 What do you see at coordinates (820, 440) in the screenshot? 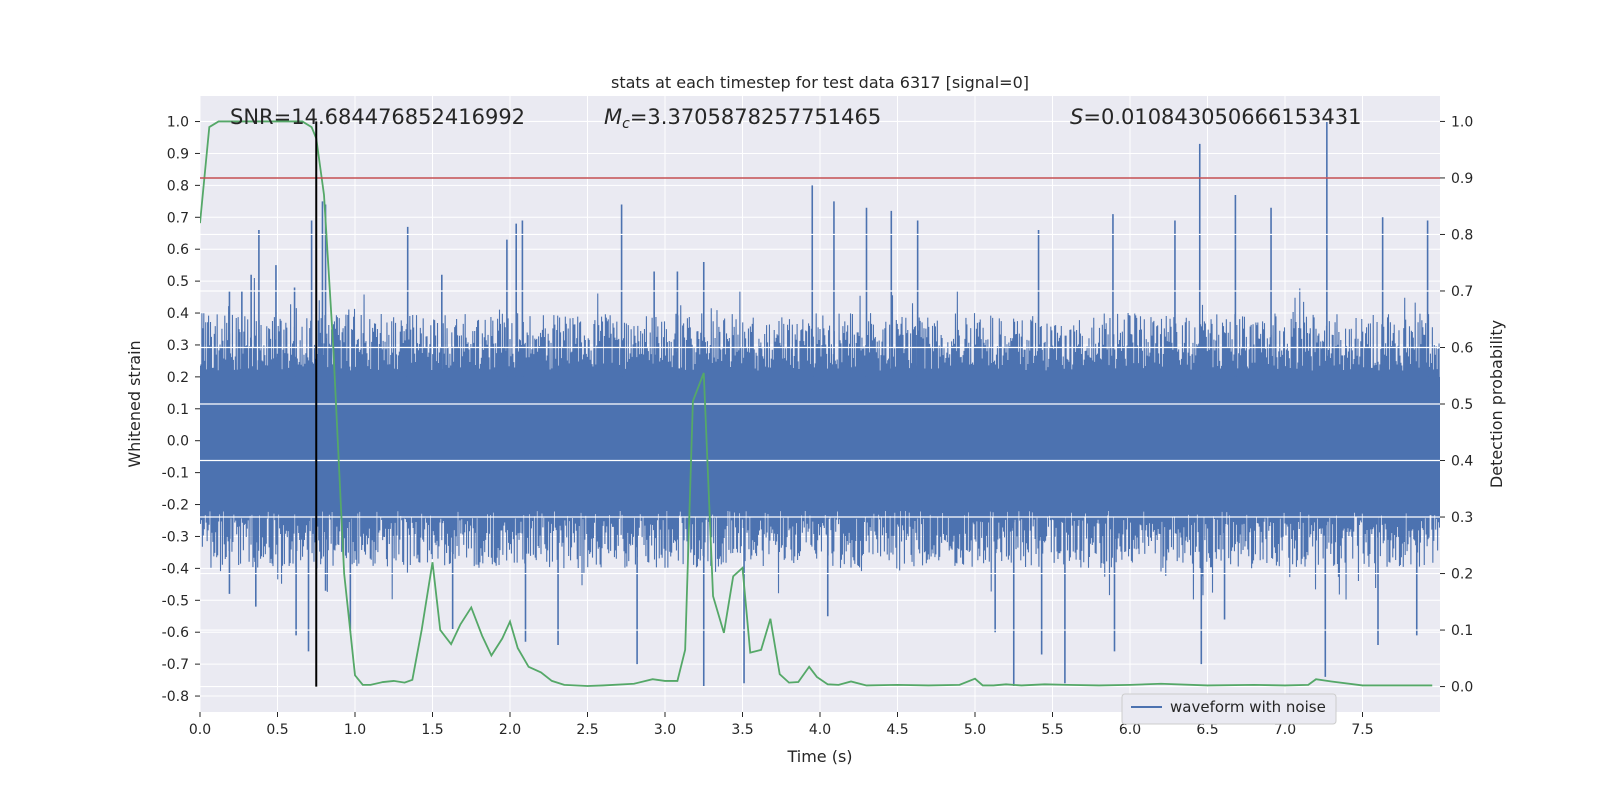
I see `waveform-core` at bounding box center [820, 440].